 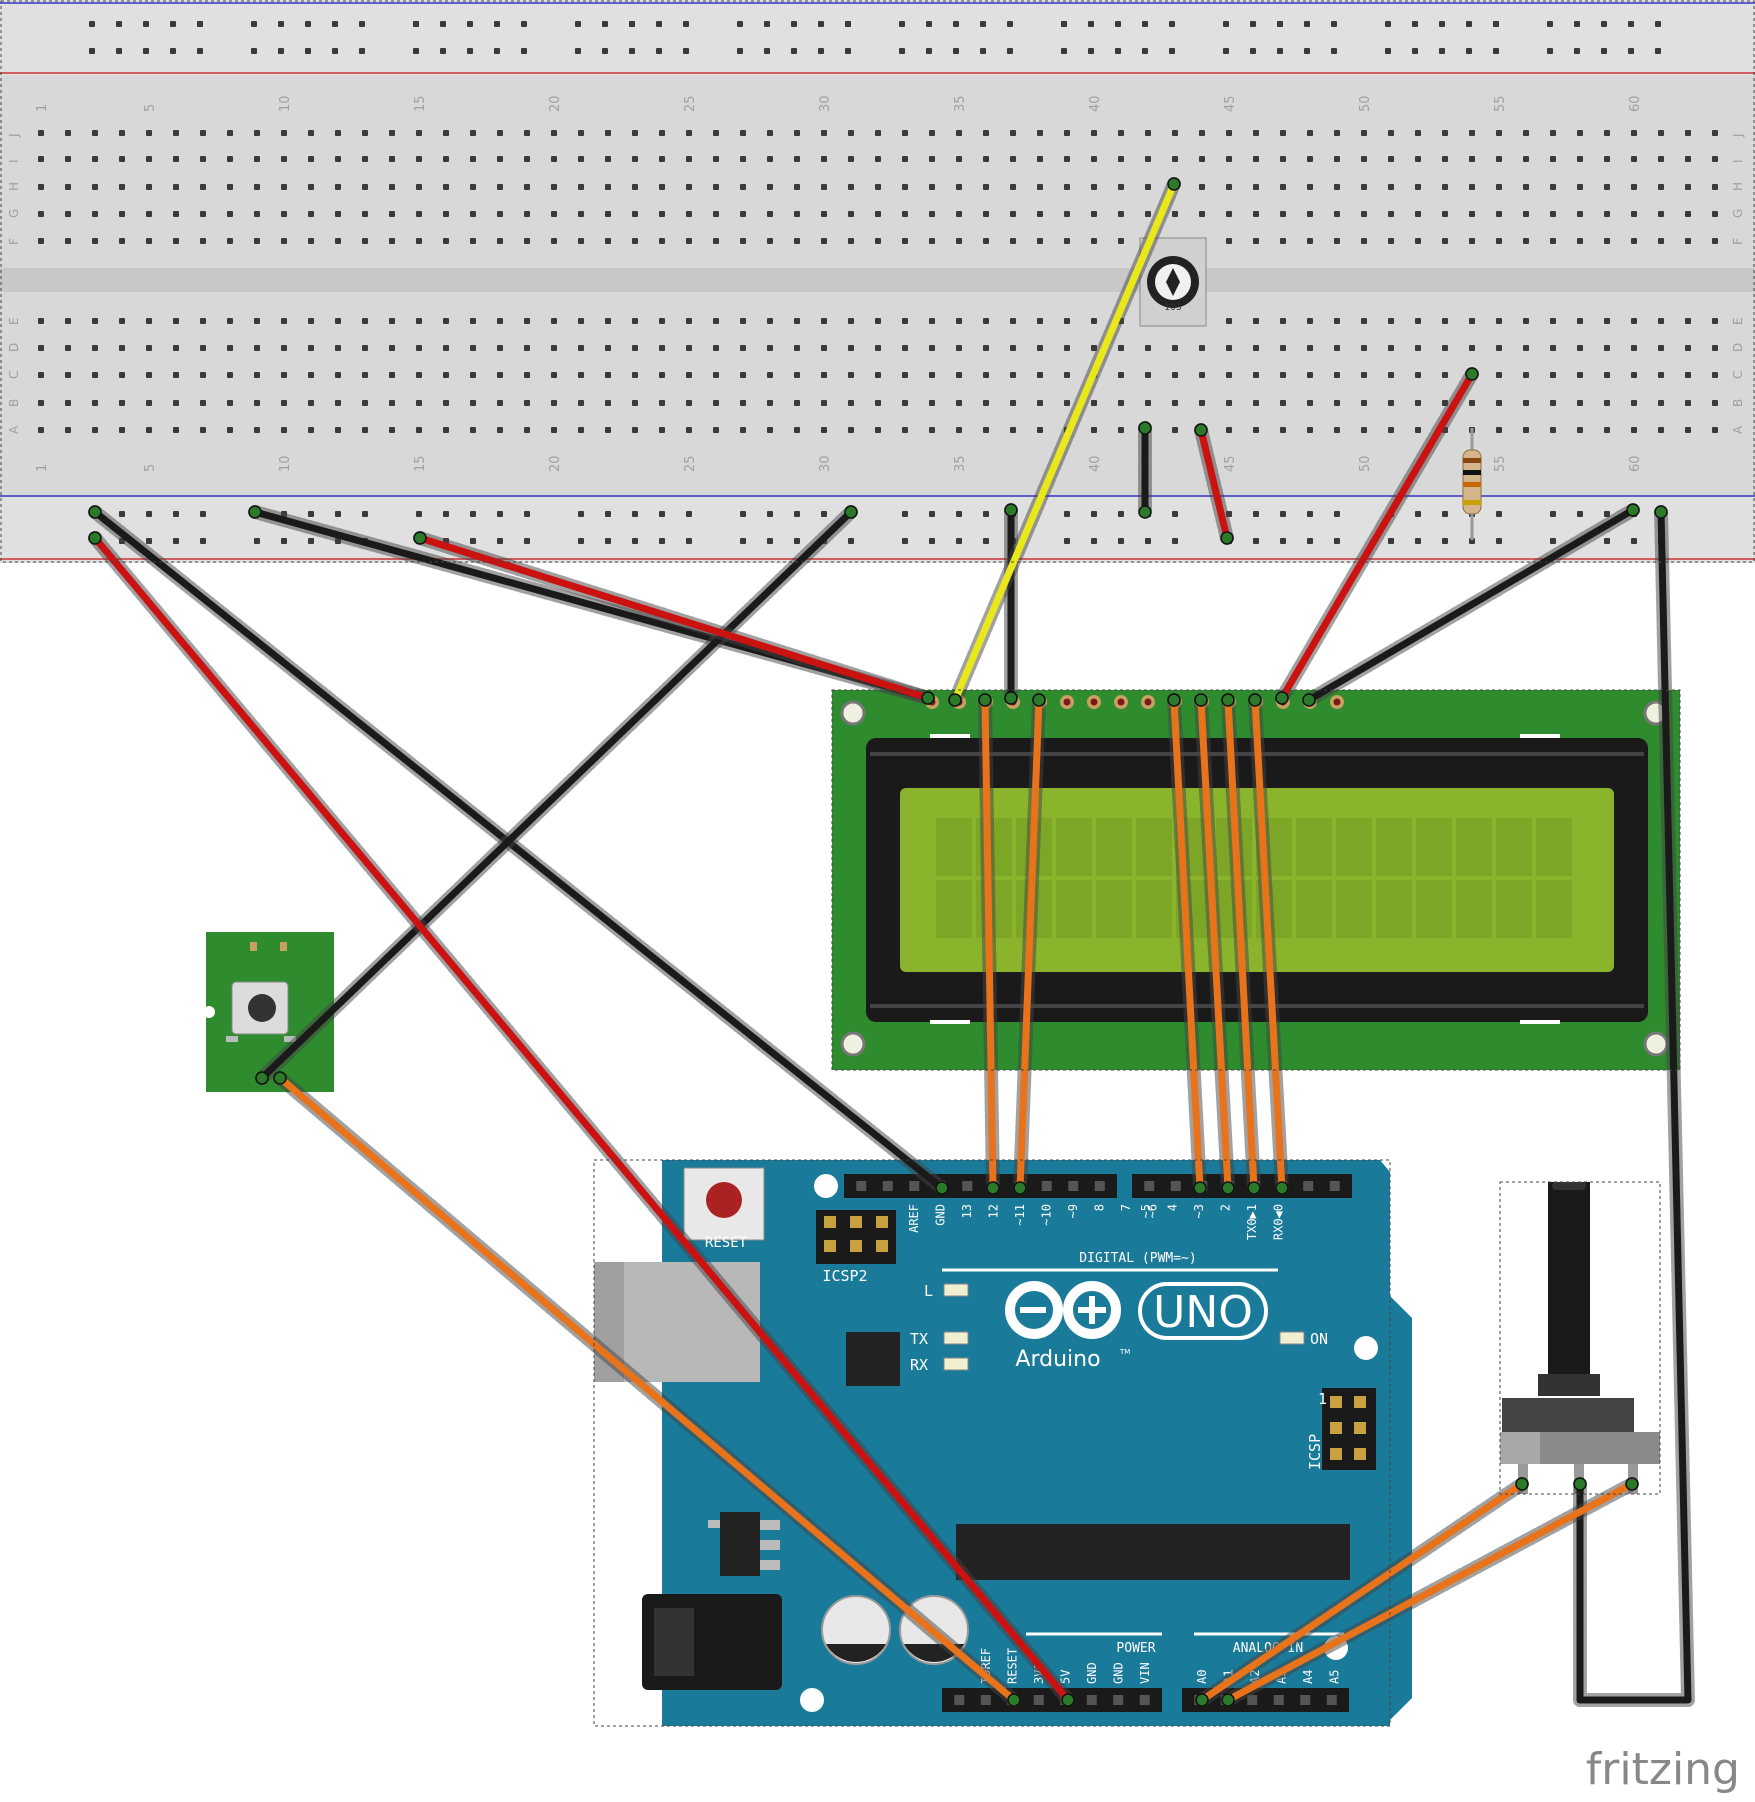 I want to click on row-letter: B, so click(x=14, y=403).